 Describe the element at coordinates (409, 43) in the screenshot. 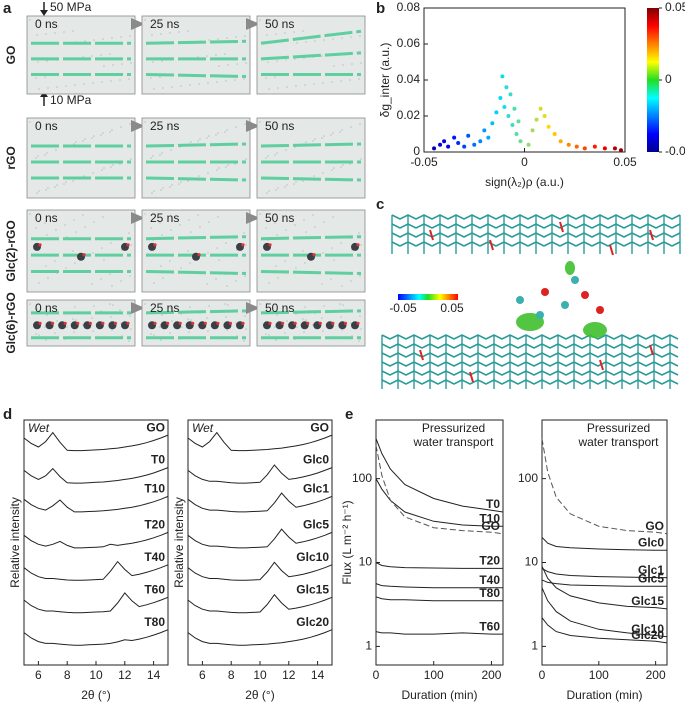

I see `y-tick-label: 0.06` at that location.